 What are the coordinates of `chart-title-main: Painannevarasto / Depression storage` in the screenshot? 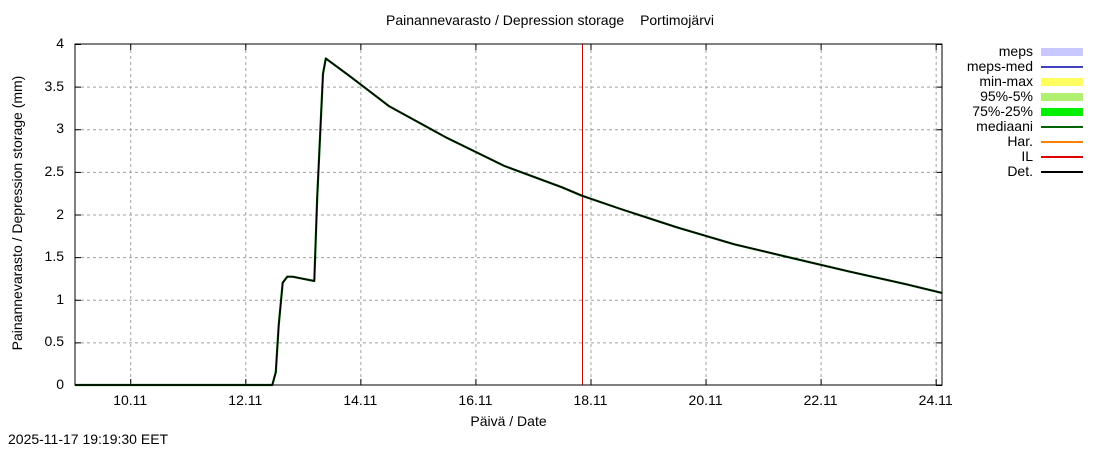 It's located at (505, 20).